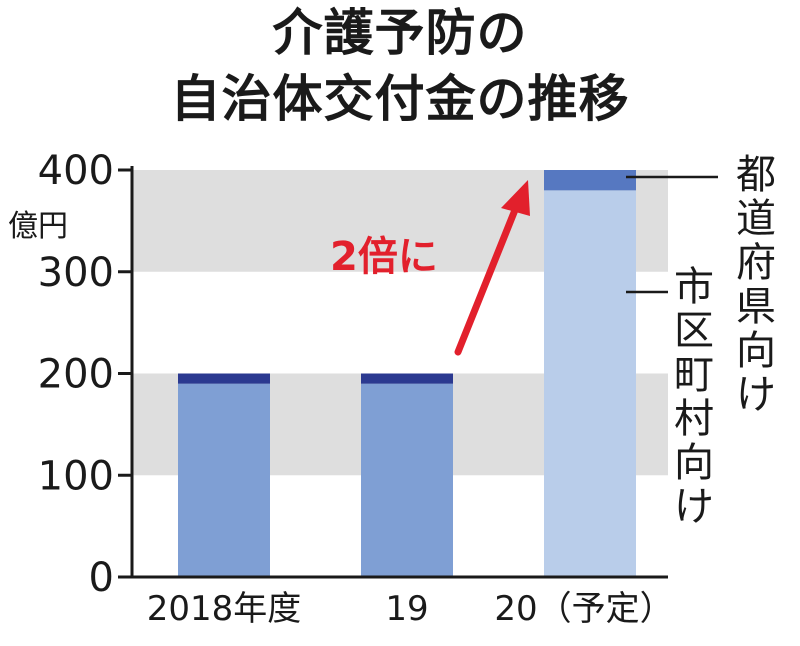 The image size is (800, 646). Describe the element at coordinates (406, 609) in the screenshot. I see `x-tick-label: 19` at that location.